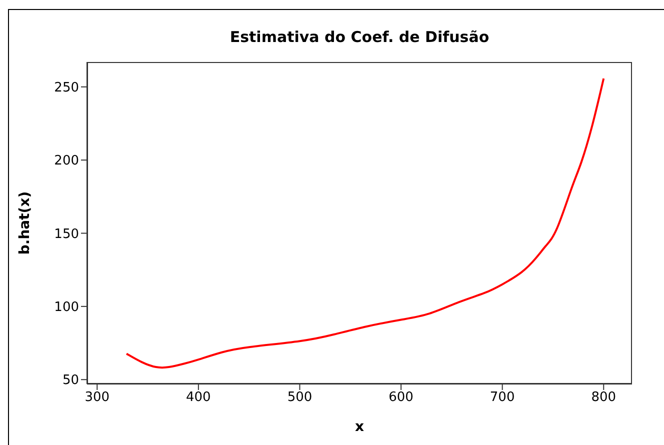 The height and width of the screenshot is (445, 664). I want to click on x-tick-label: 300, so click(97, 398).